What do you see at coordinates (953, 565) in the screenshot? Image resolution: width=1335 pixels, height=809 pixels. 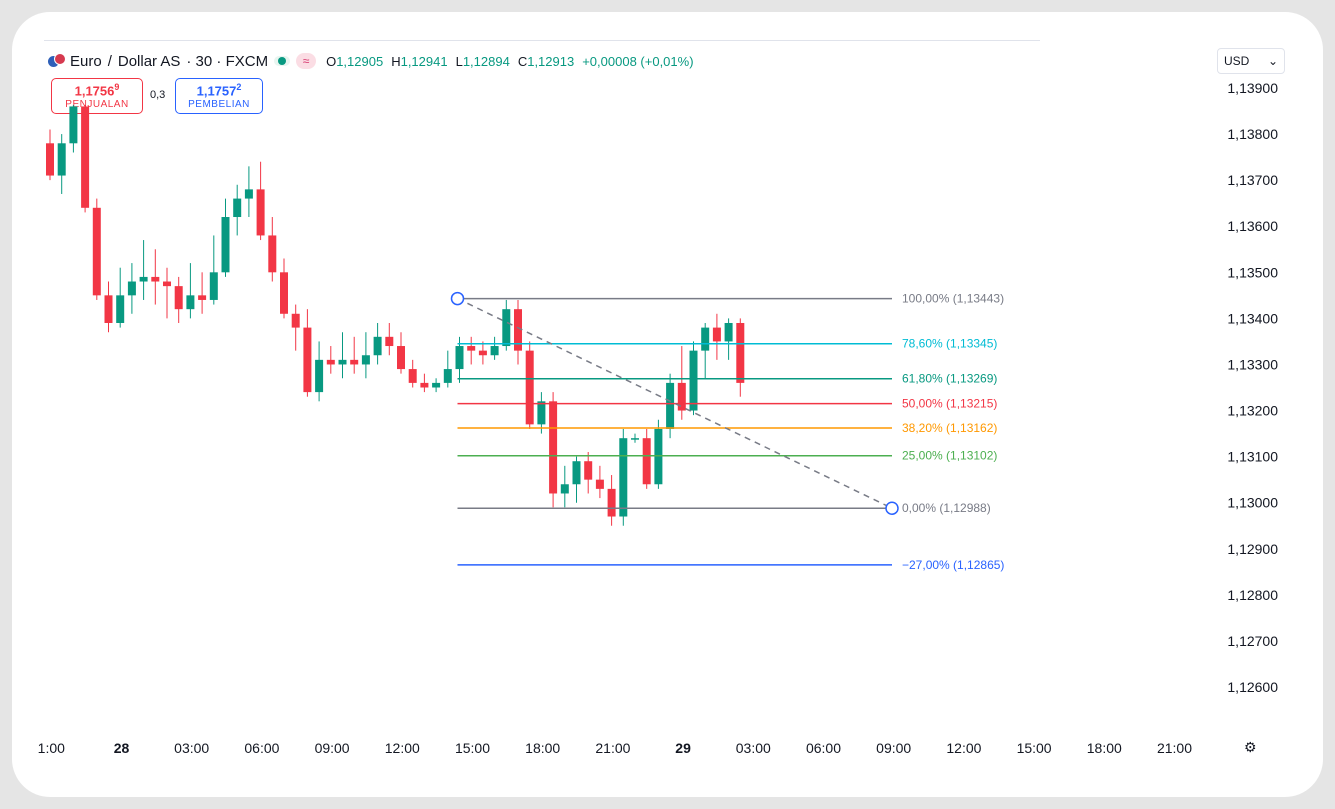 I see `fib-level-label: −27,00% (1,12865)` at bounding box center [953, 565].